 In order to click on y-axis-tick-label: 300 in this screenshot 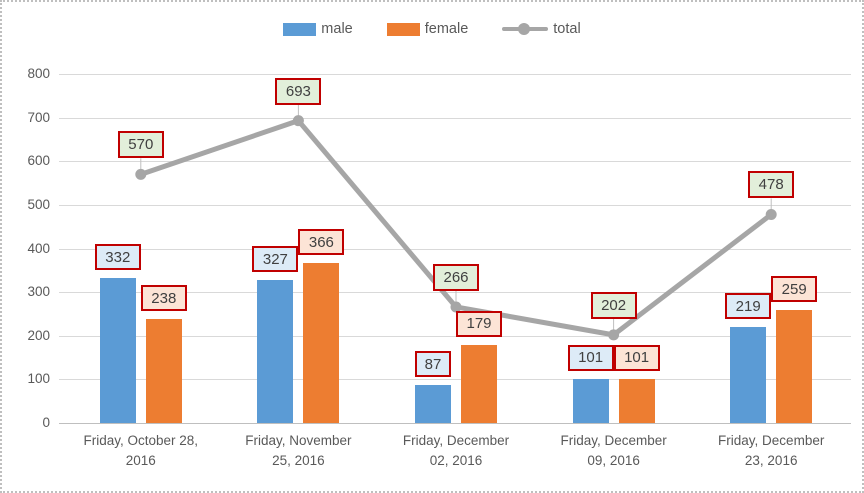, I will do `click(38, 292)`.